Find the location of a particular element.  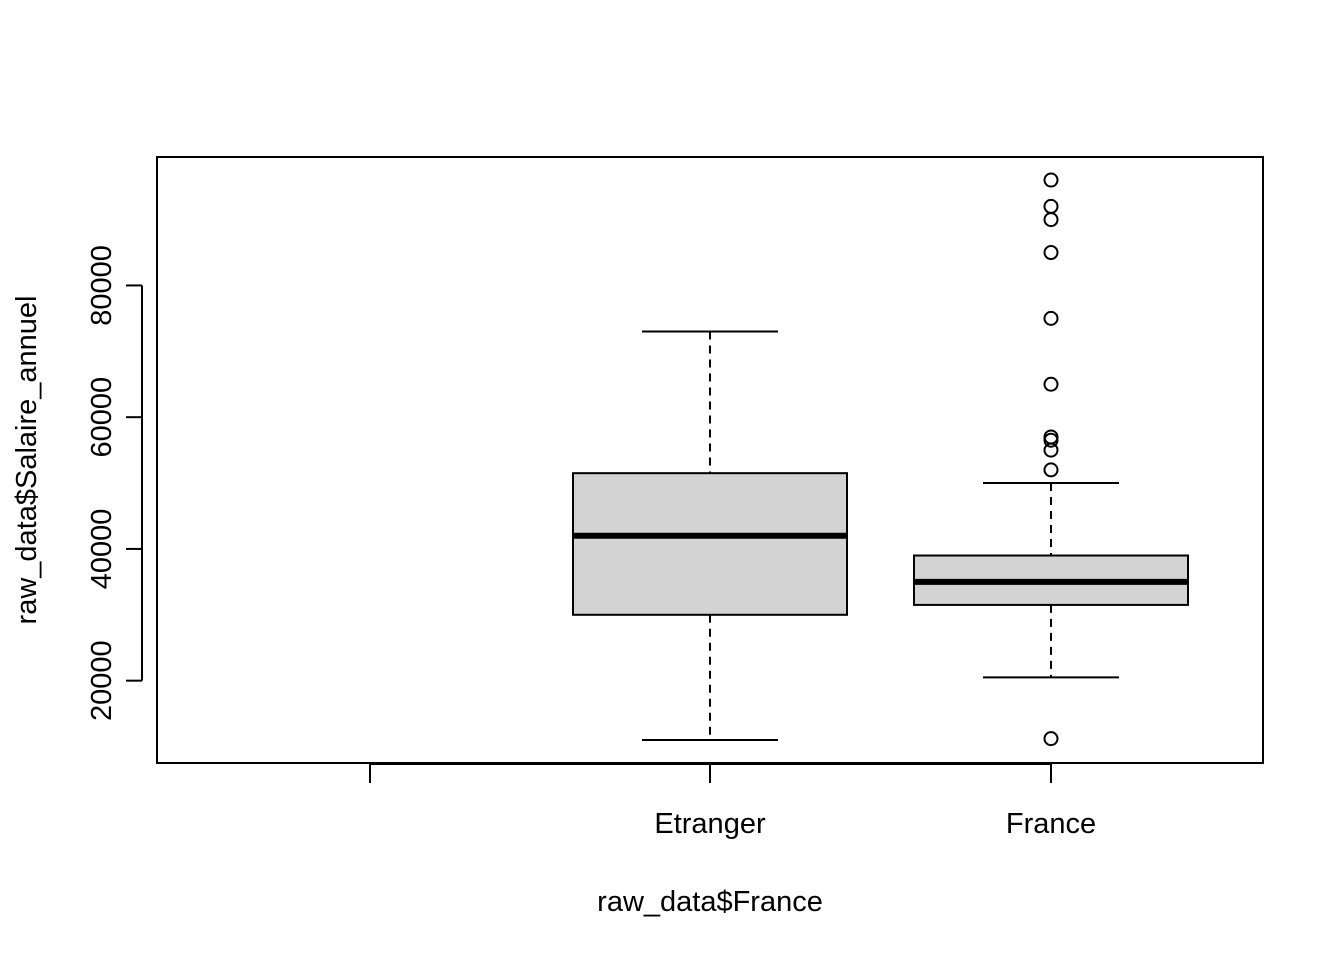

iqr-box is located at coordinates (710, 544).